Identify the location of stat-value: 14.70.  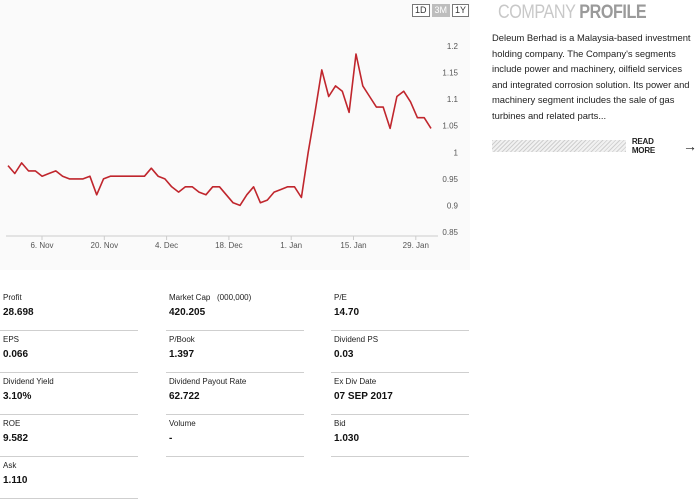
(347, 312).